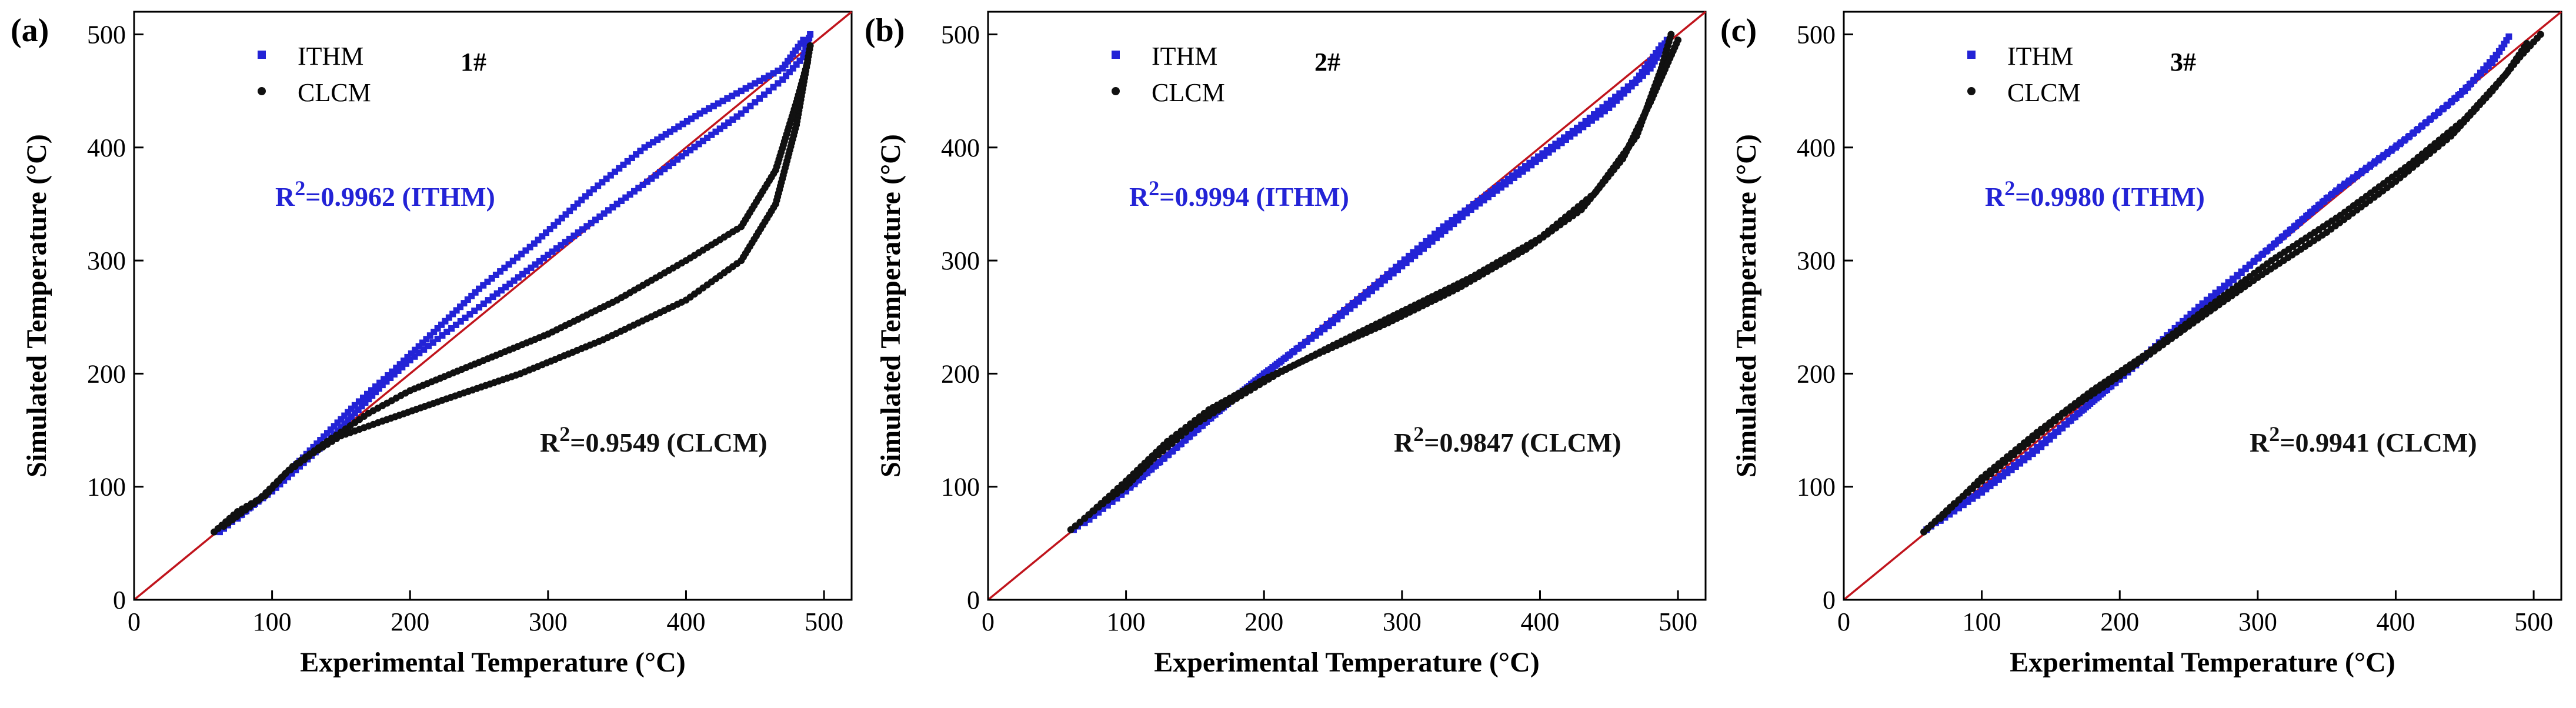  What do you see at coordinates (1188, 92) in the screenshot?
I see `legend-label-clcm: CLCM` at bounding box center [1188, 92].